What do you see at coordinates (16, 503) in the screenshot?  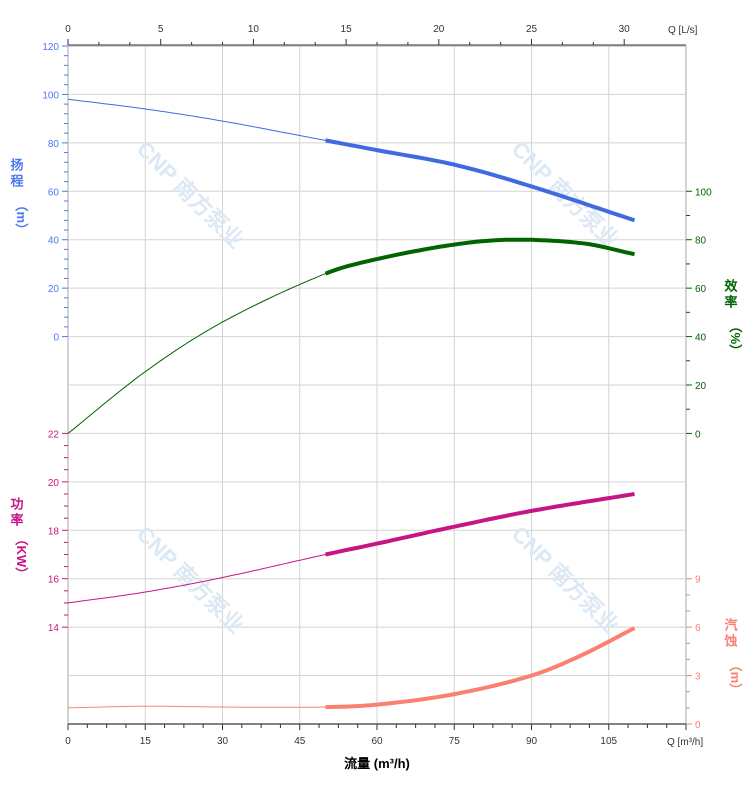 I see `power-axis-title-char: 功` at bounding box center [16, 503].